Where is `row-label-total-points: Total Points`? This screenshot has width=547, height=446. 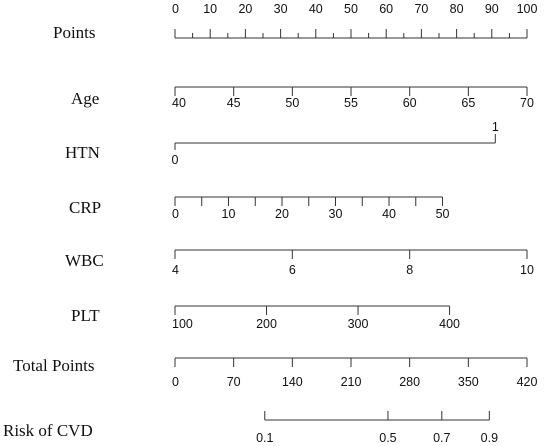 row-label-total-points: Total Points is located at coordinates (53, 365).